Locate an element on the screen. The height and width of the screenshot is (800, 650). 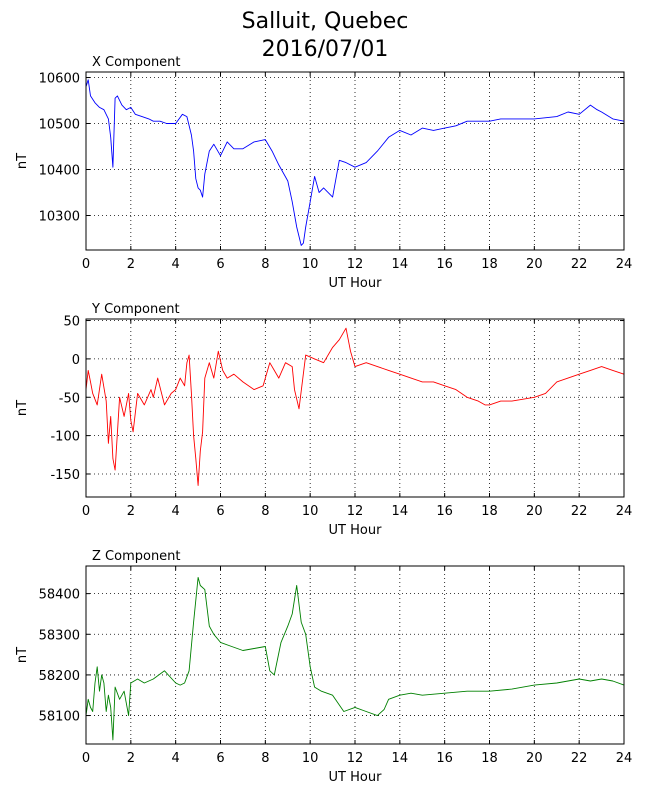
y-tick-label: 58100 is located at coordinates (59, 717).